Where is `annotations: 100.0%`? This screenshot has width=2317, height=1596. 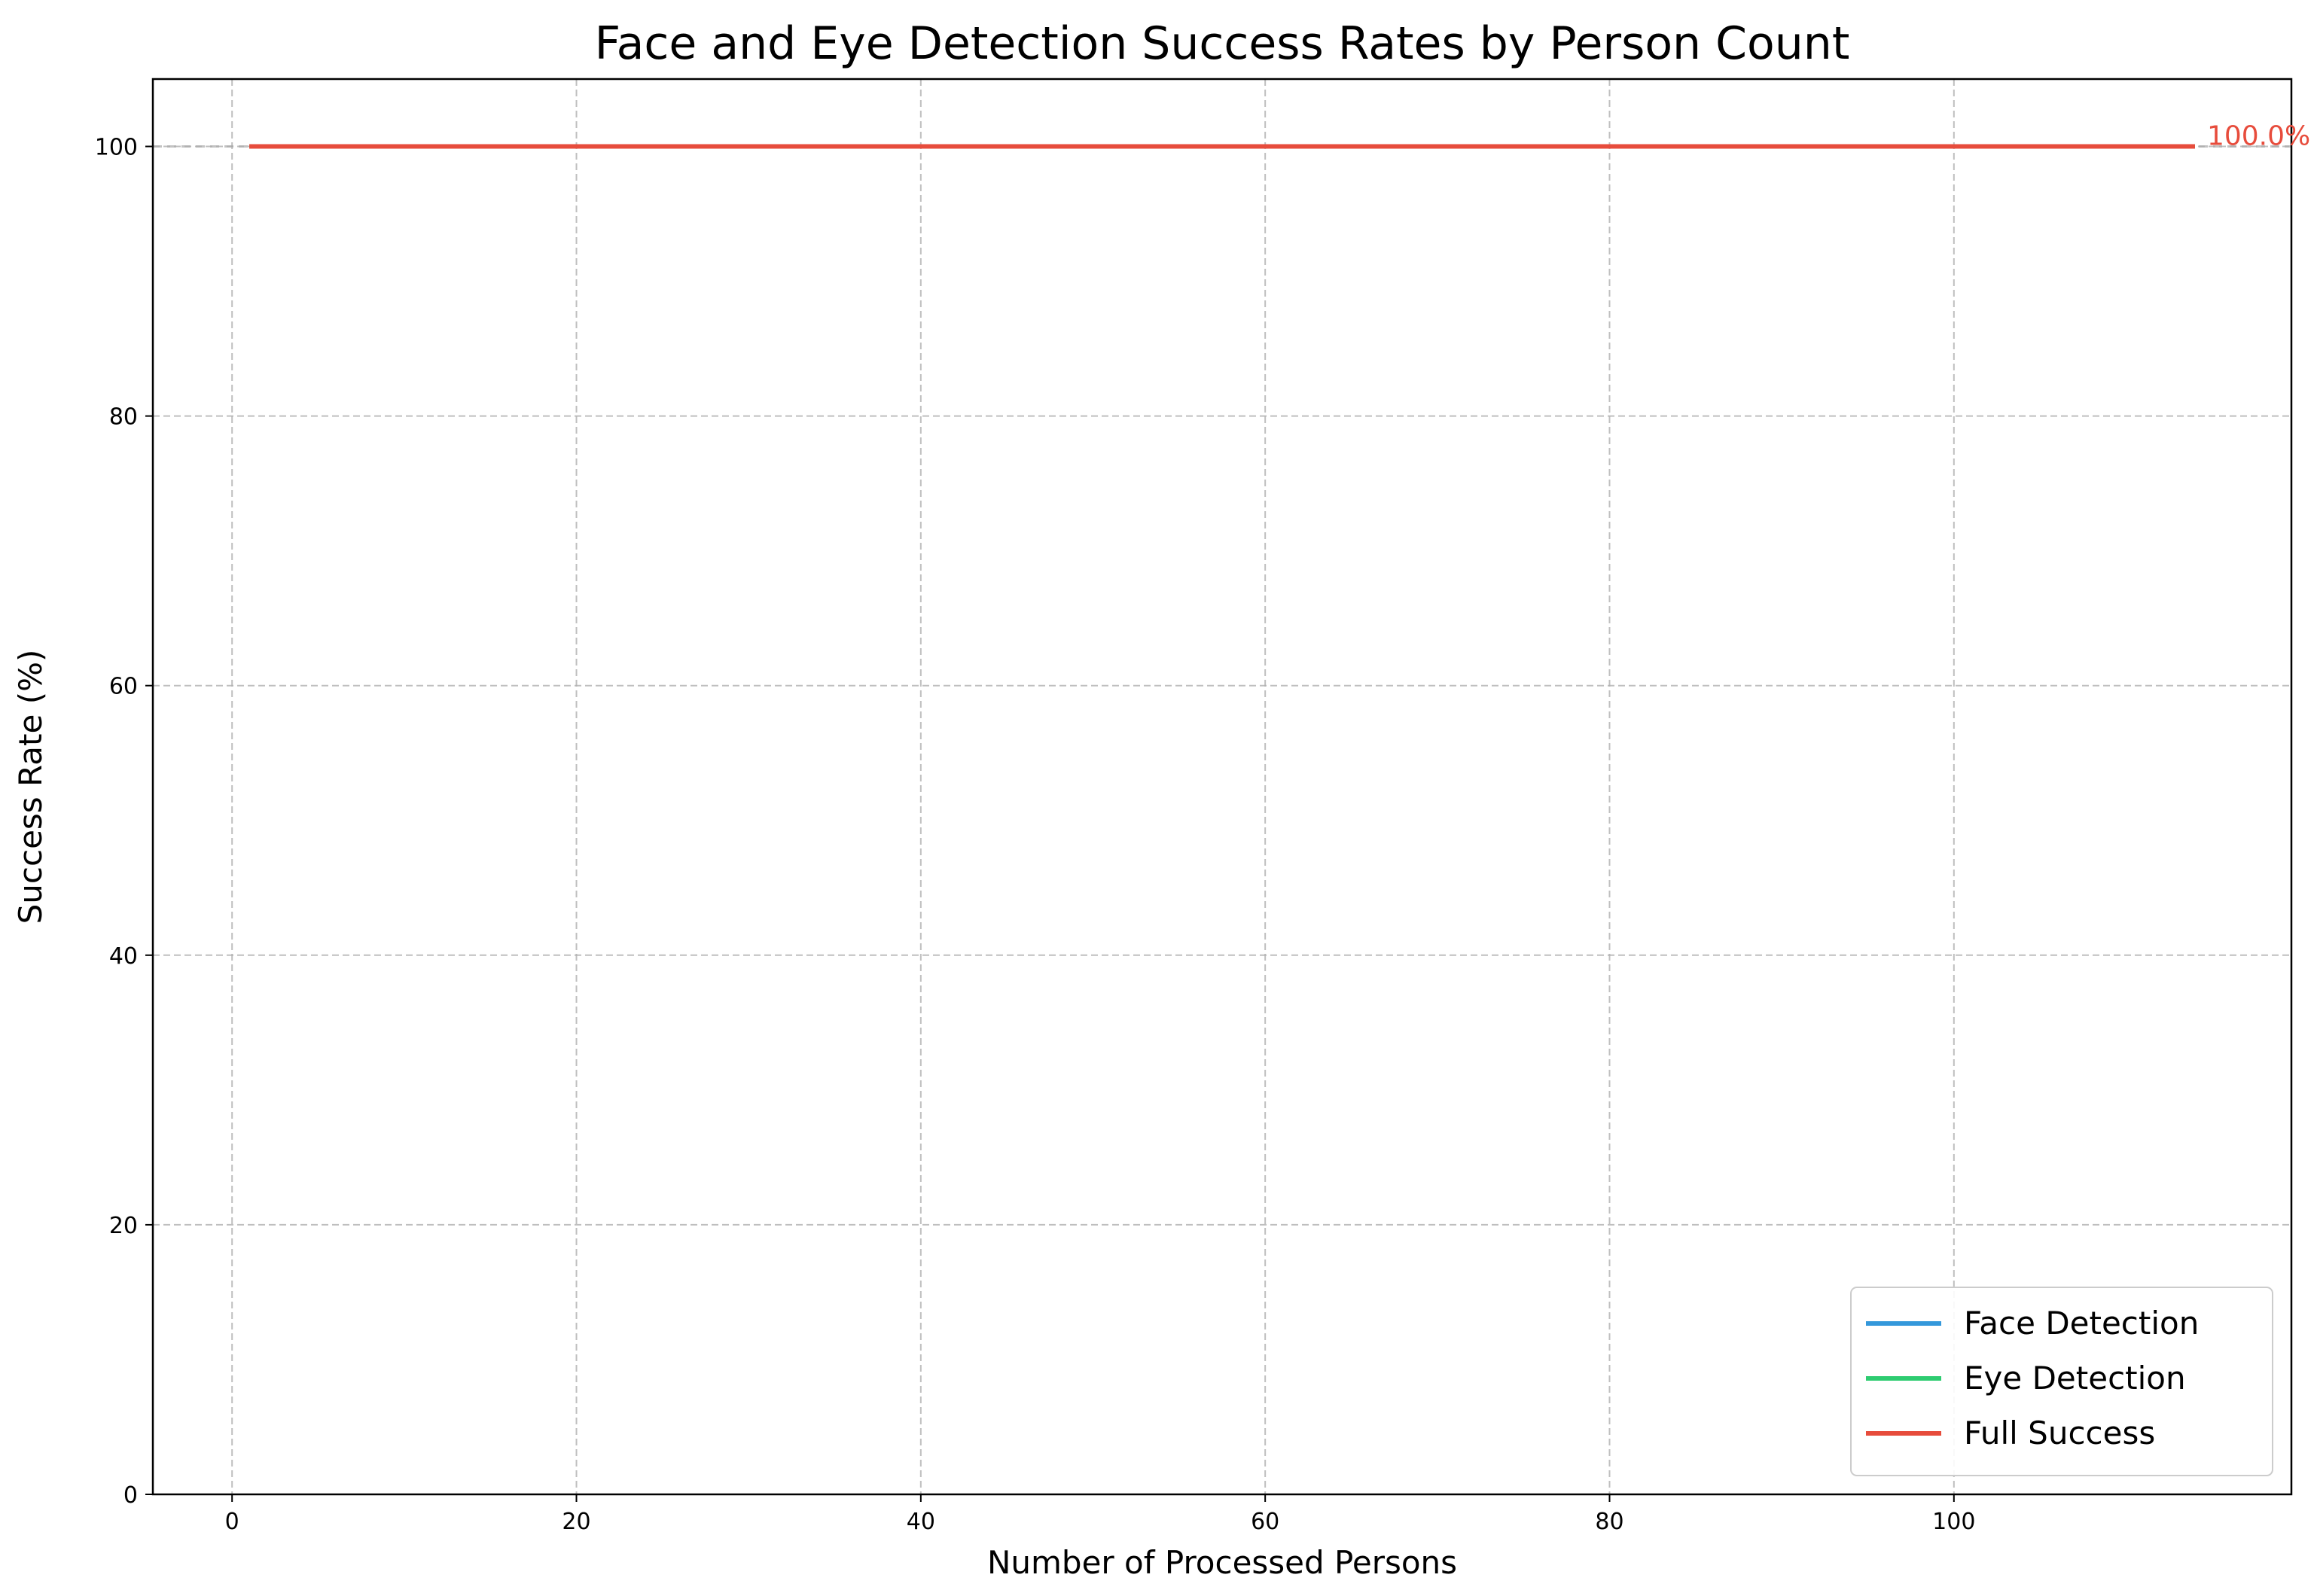 annotations: 100.0% is located at coordinates (2258, 137).